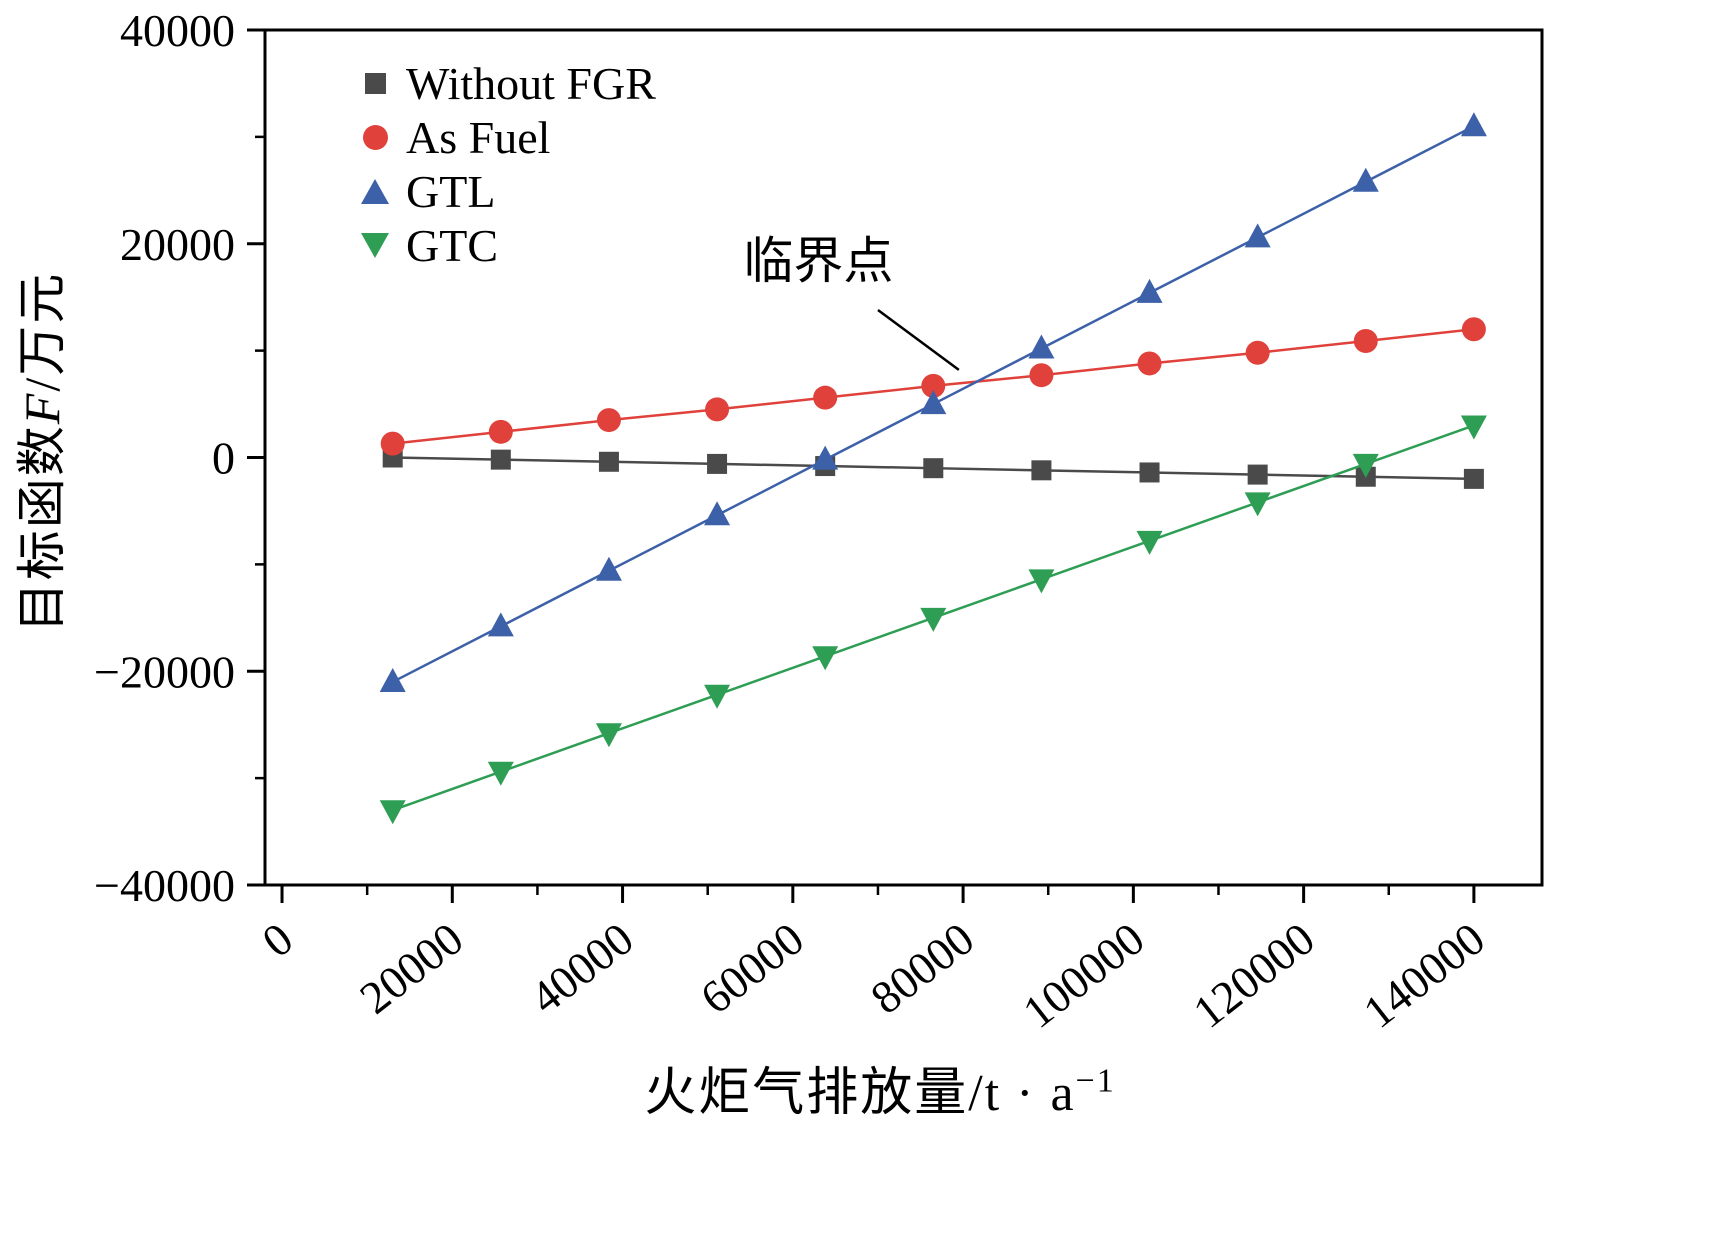 The width and height of the screenshot is (1725, 1240). I want to click on y-tick-label: −40000, so click(164, 885).